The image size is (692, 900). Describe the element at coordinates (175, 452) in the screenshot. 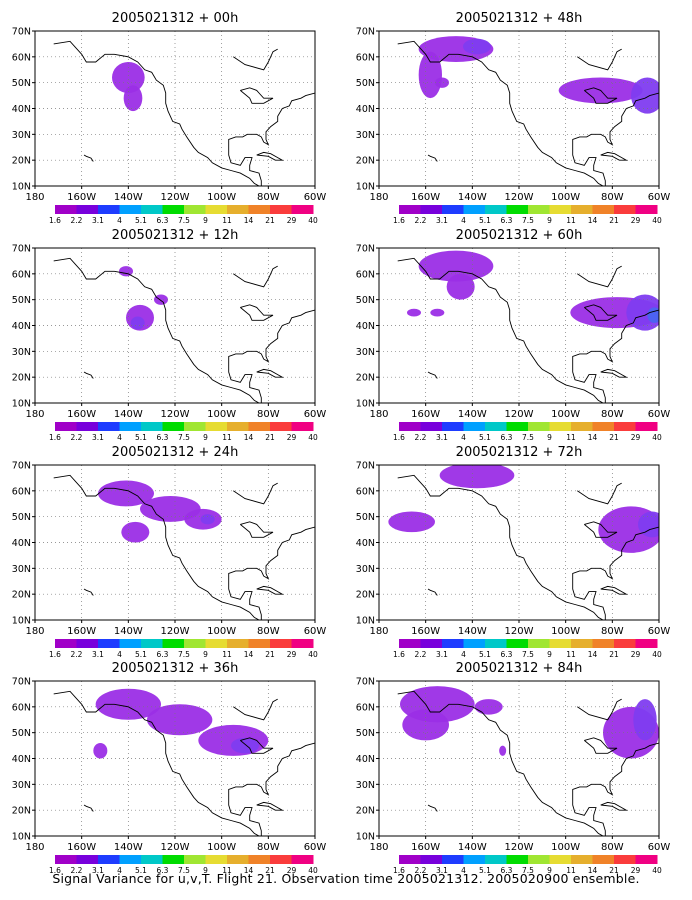

I see `panel-title: 2005021312 + 24h` at that location.